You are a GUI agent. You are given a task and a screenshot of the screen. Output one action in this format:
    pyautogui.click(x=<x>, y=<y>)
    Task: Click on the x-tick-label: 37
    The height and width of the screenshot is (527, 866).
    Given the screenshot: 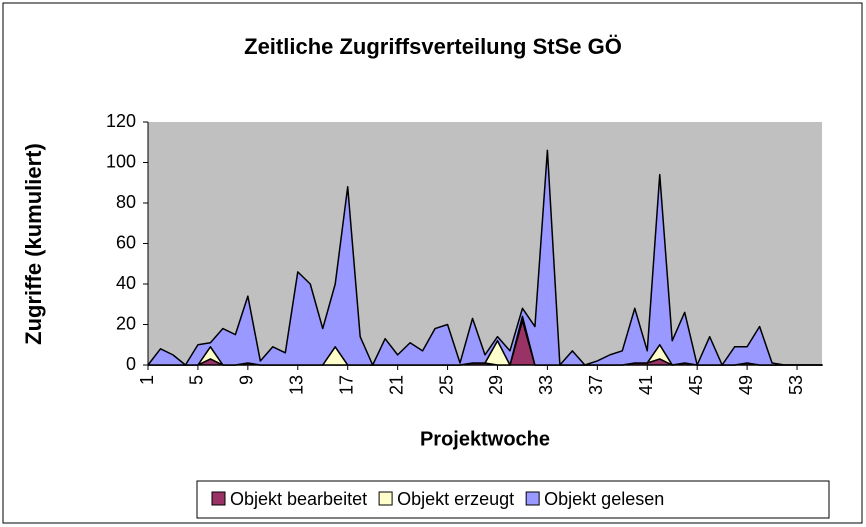 What is the action you would take?
    pyautogui.click(x=596, y=385)
    